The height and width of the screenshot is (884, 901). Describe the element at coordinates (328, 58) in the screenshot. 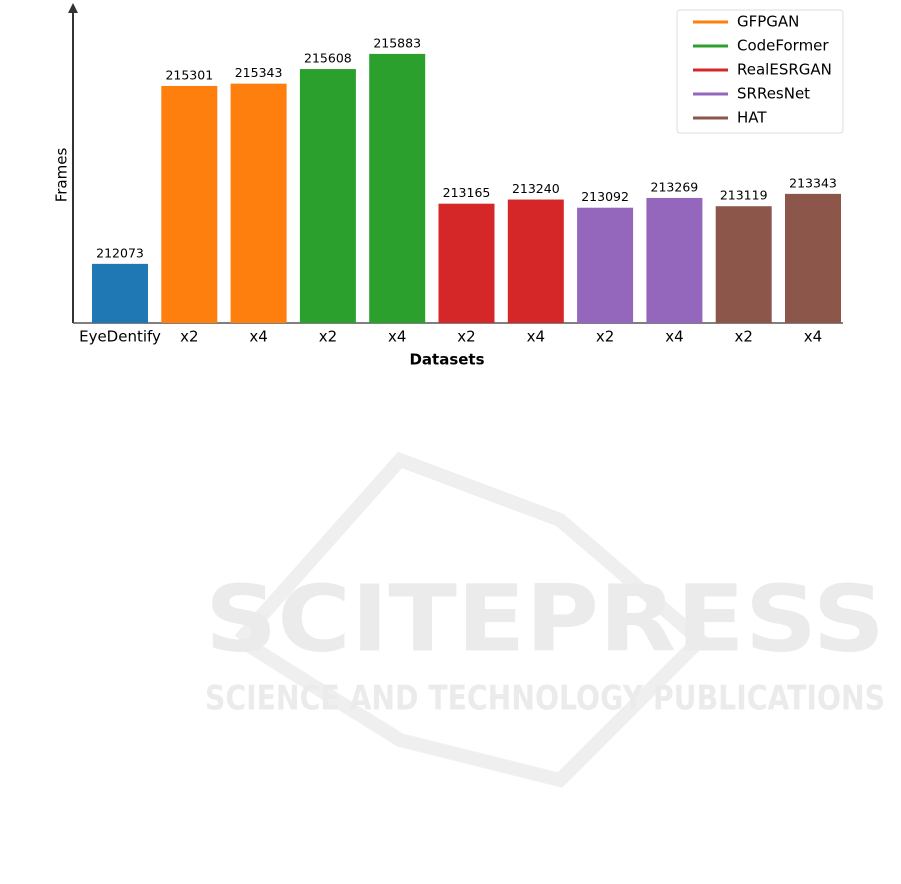

I see `data-label: 215608` at that location.